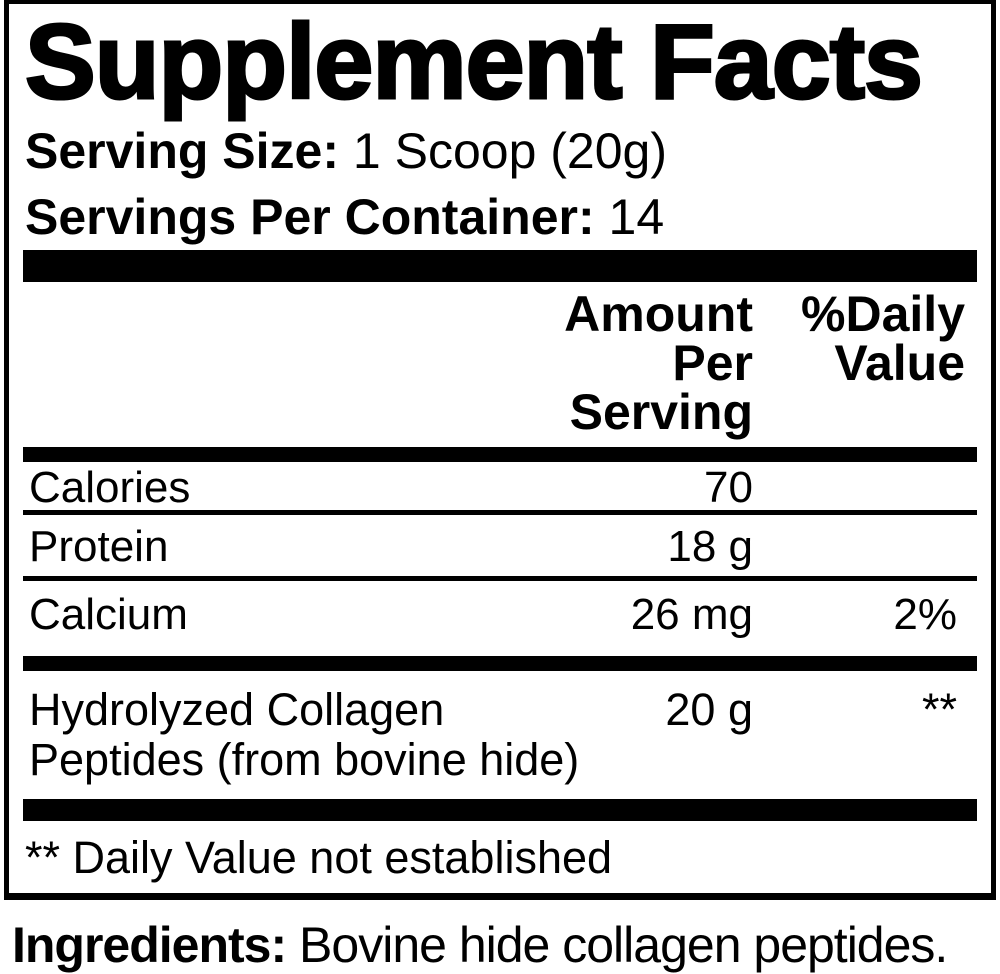  I want to click on daily-value-header: %Daily Value, so click(877, 361).